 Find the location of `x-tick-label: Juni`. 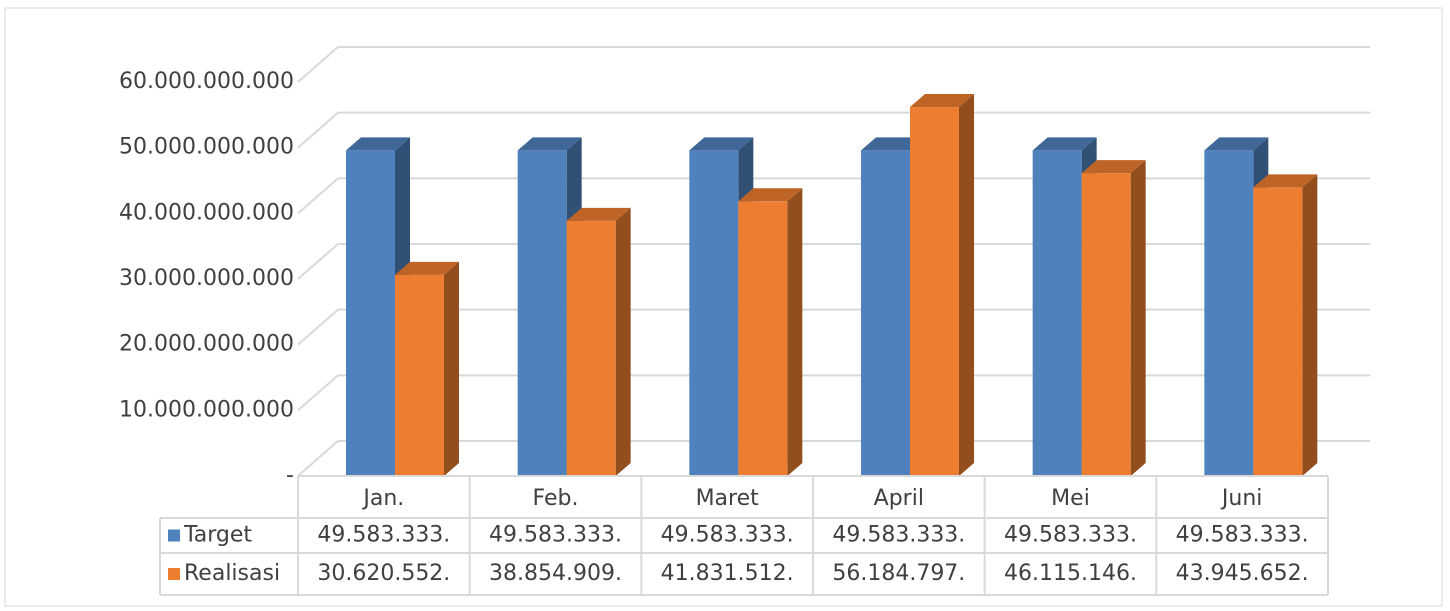

x-tick-label: Juni is located at coordinates (1241, 498).